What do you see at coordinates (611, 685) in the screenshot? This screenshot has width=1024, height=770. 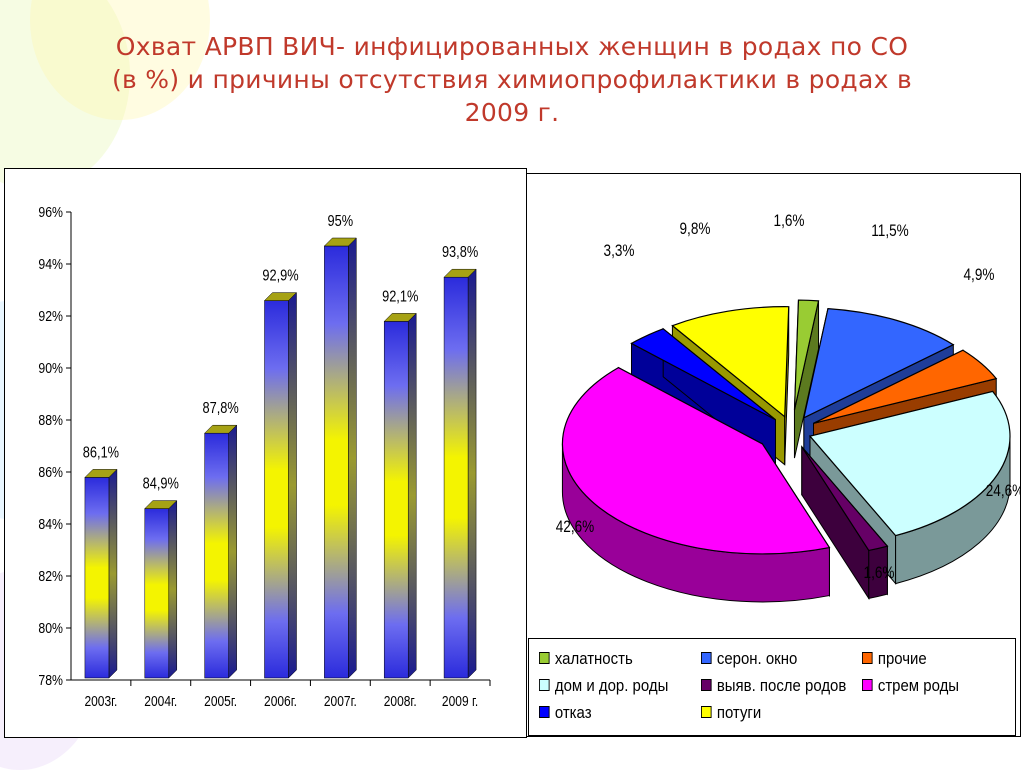 I see `legend-label: дом и дор. роды` at bounding box center [611, 685].